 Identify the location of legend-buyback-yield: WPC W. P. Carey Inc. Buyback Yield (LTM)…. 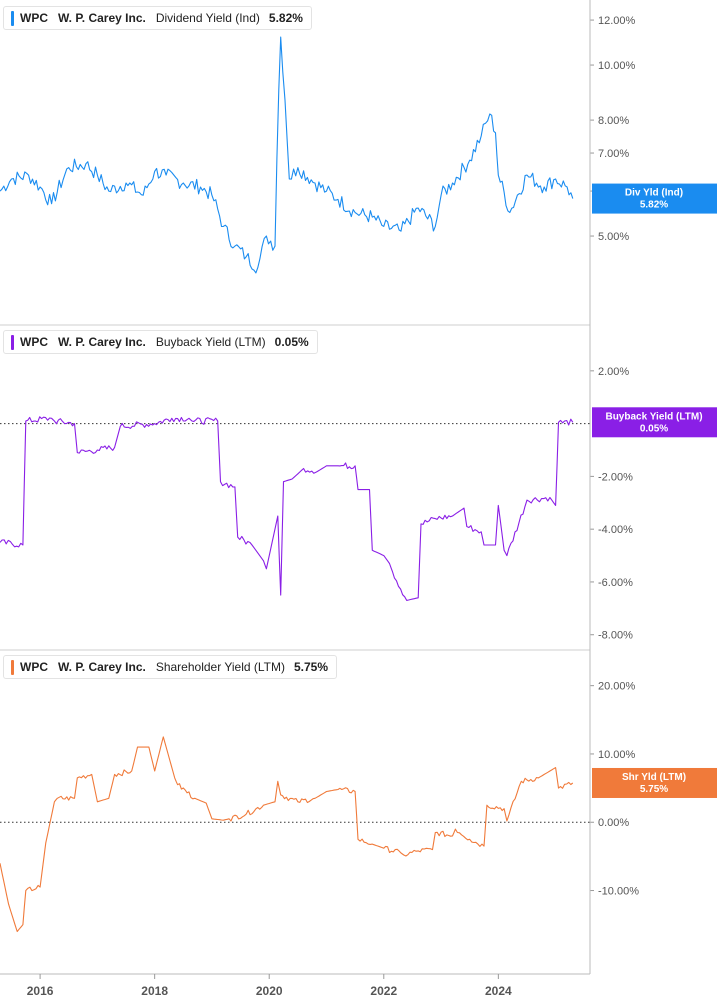
(160, 342).